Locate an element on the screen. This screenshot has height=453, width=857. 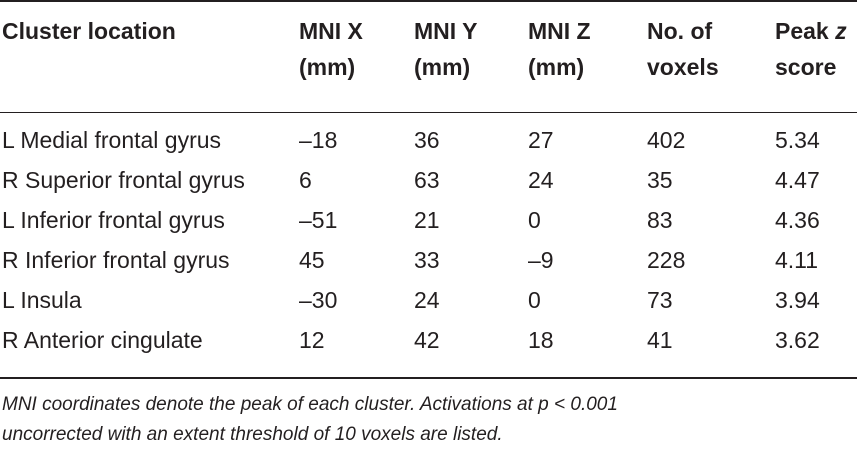
cell-mni-x: 45 is located at coordinates (312, 260).